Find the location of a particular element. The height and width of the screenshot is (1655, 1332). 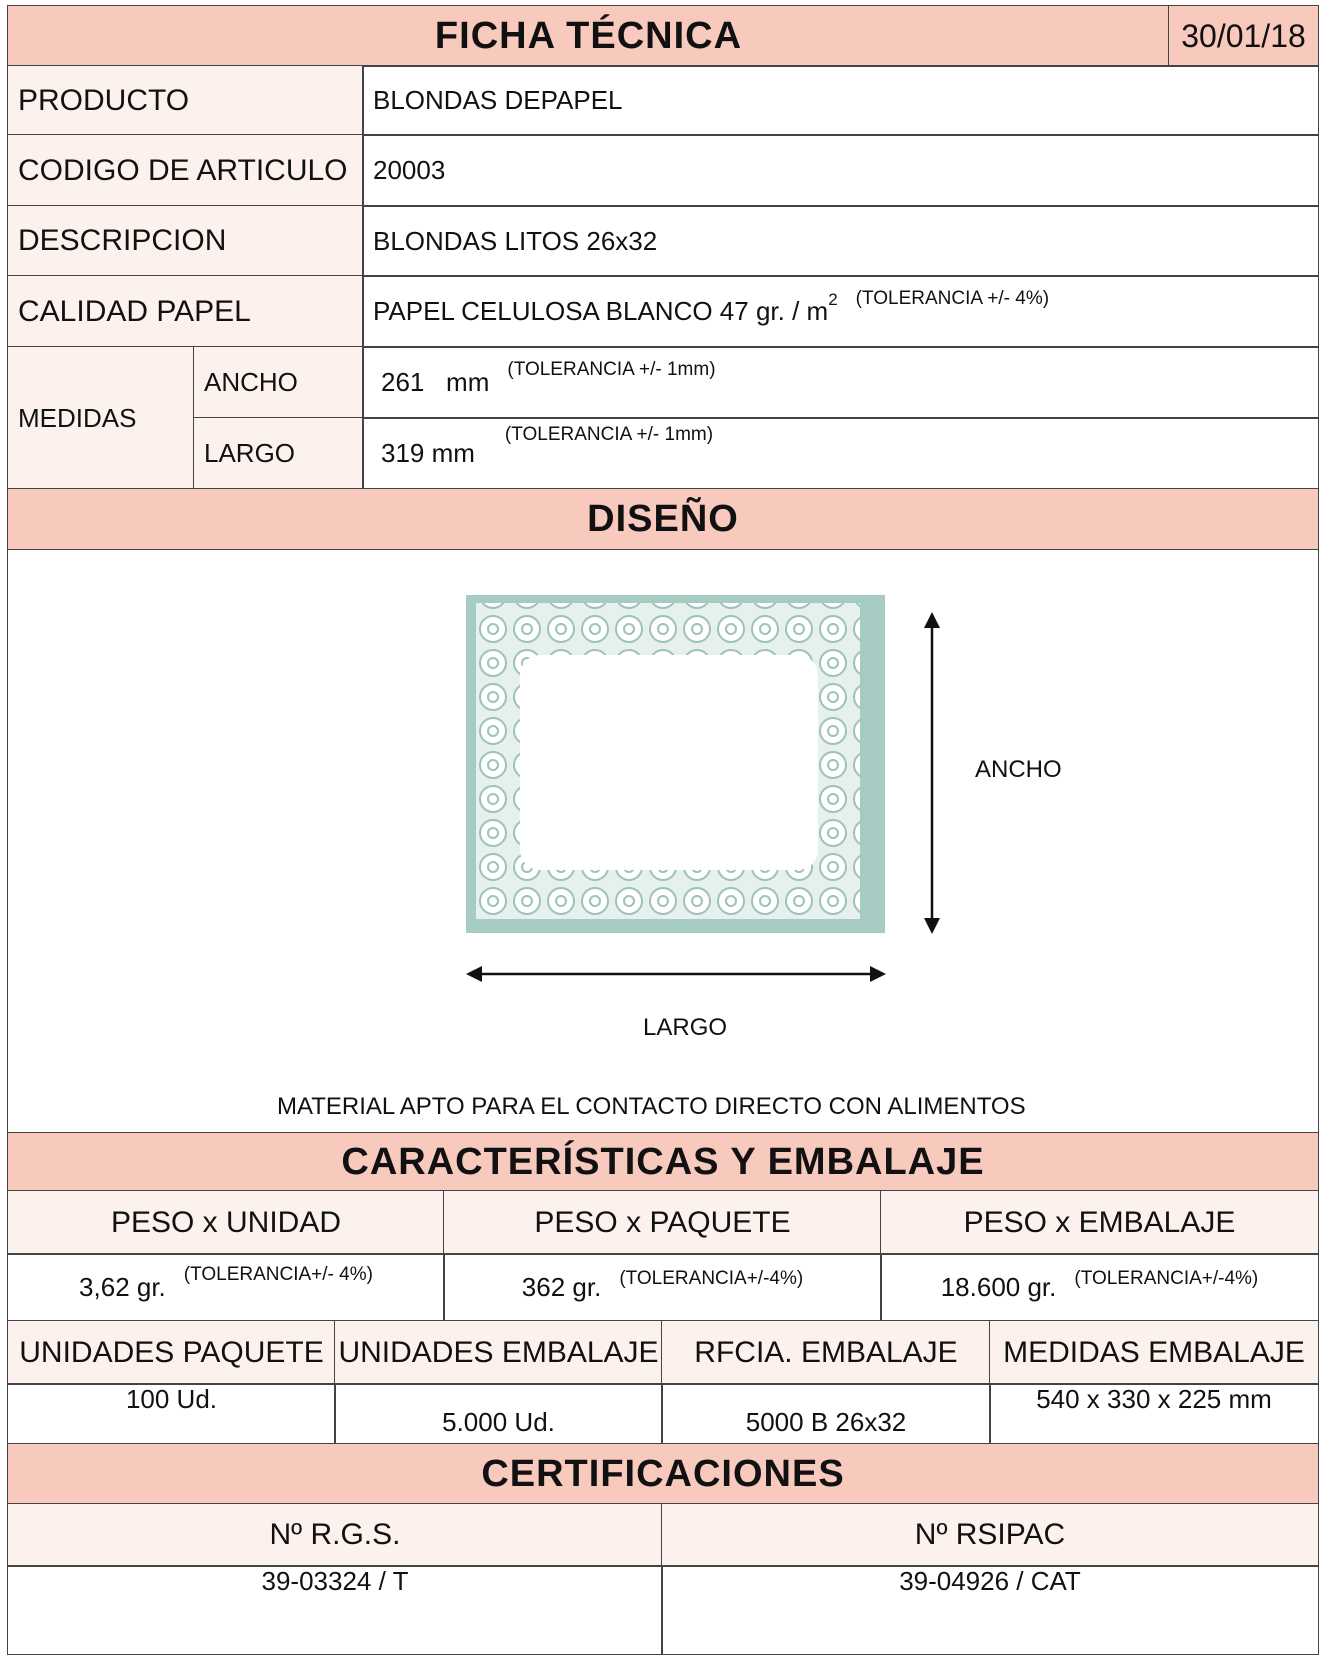

header-cell: UNIDADES EMBALAJE is located at coordinates (498, 1352).